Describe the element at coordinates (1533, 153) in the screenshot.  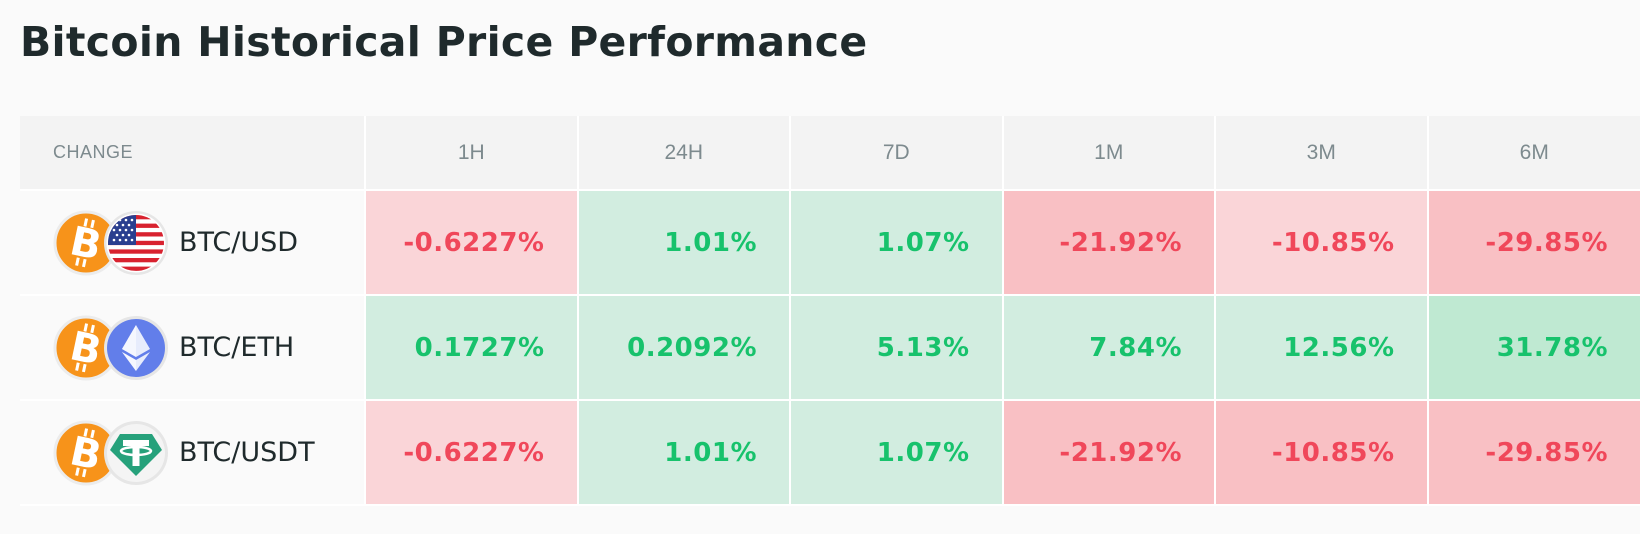
I see `header-6m: 6M` at that location.